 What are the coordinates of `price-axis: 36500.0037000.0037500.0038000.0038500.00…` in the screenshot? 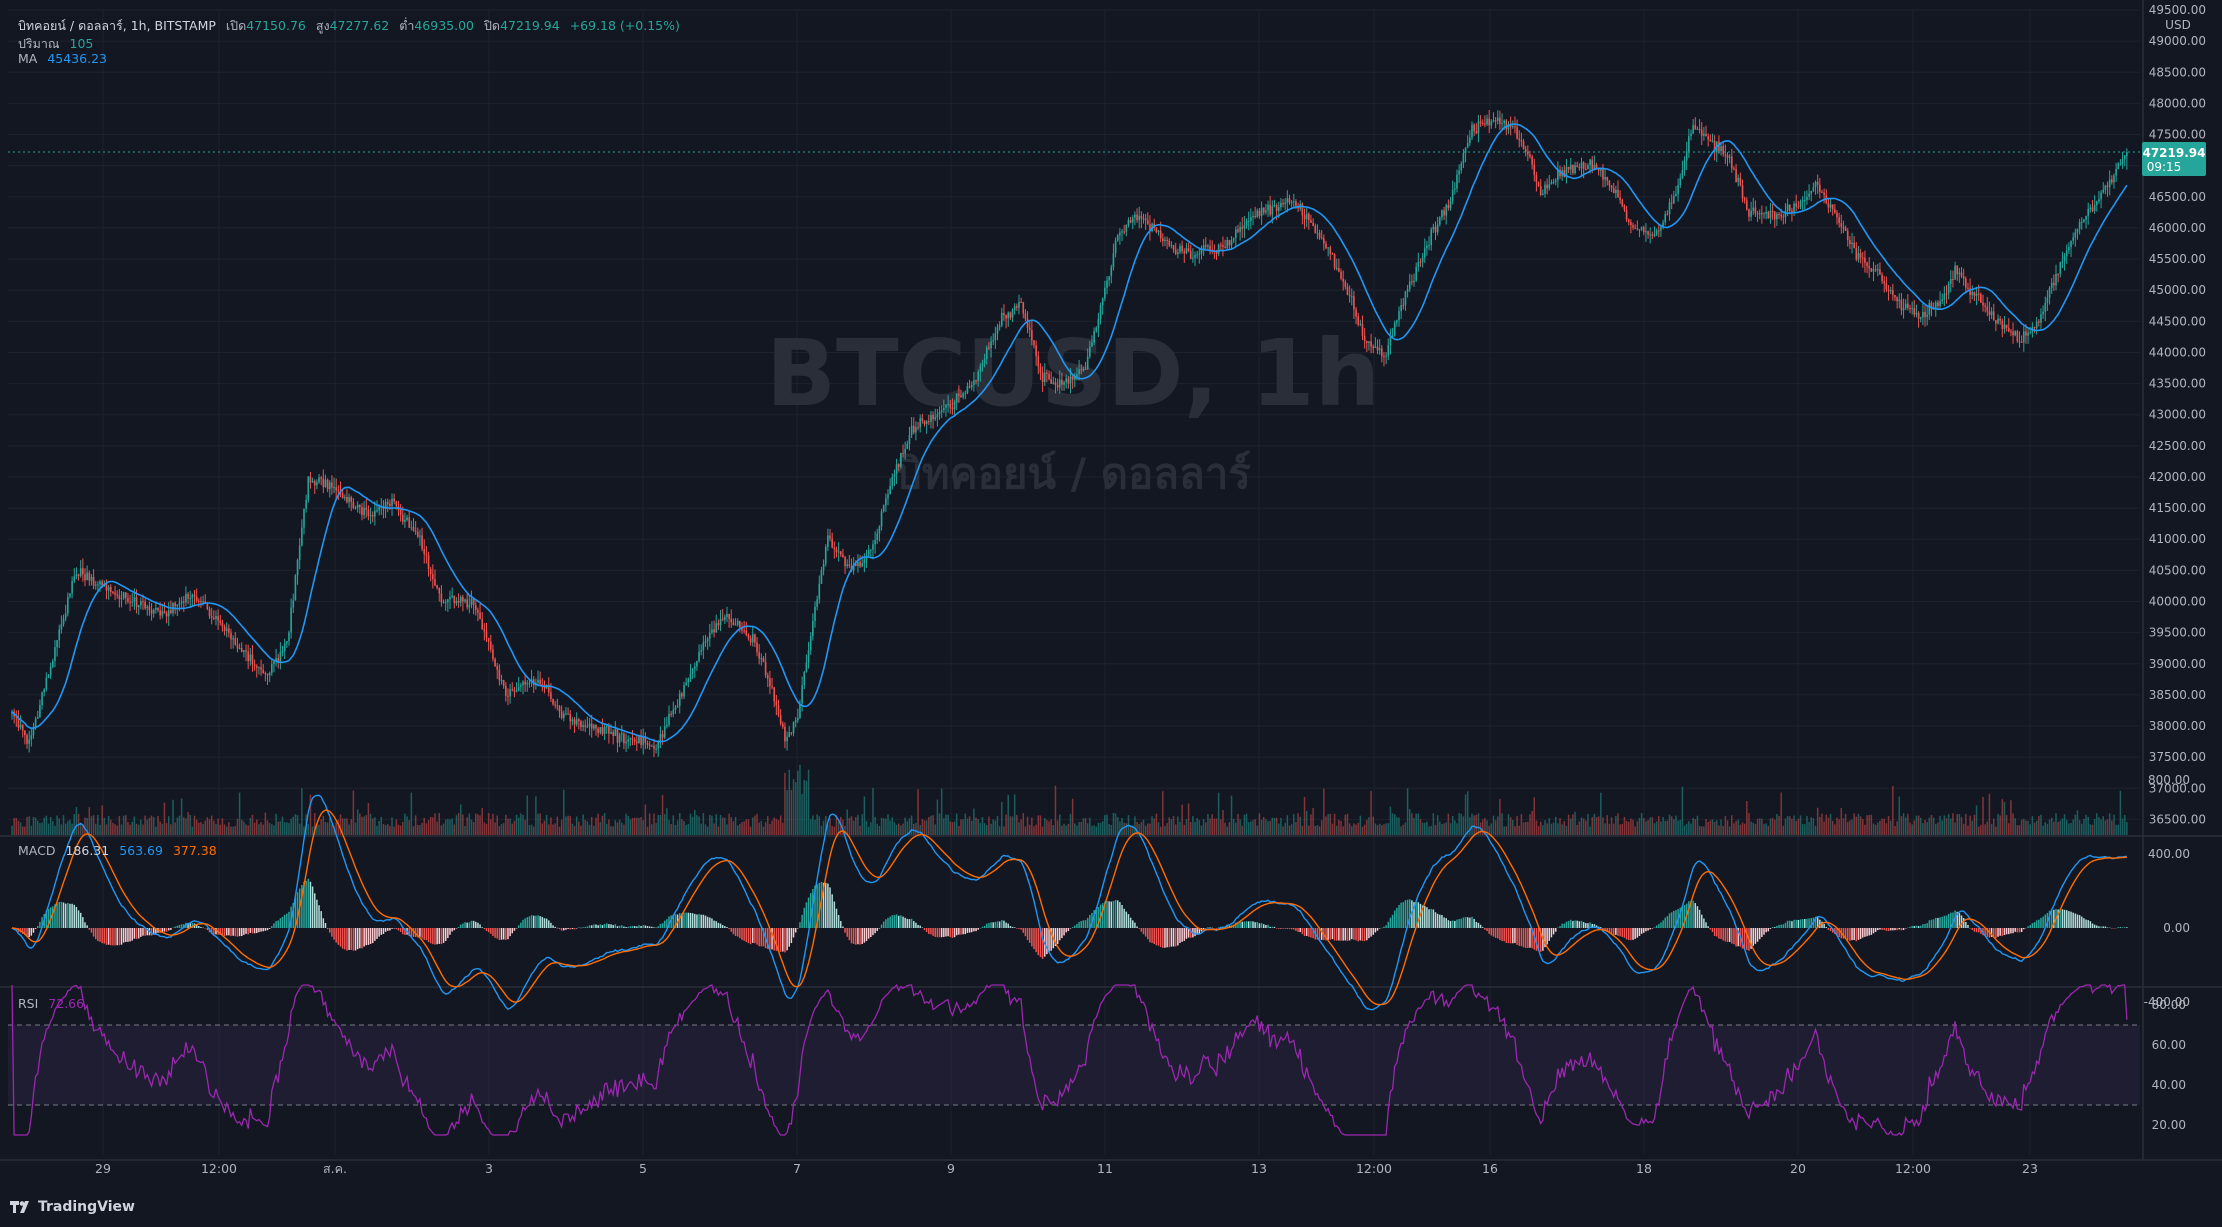 It's located at (2177, 414).